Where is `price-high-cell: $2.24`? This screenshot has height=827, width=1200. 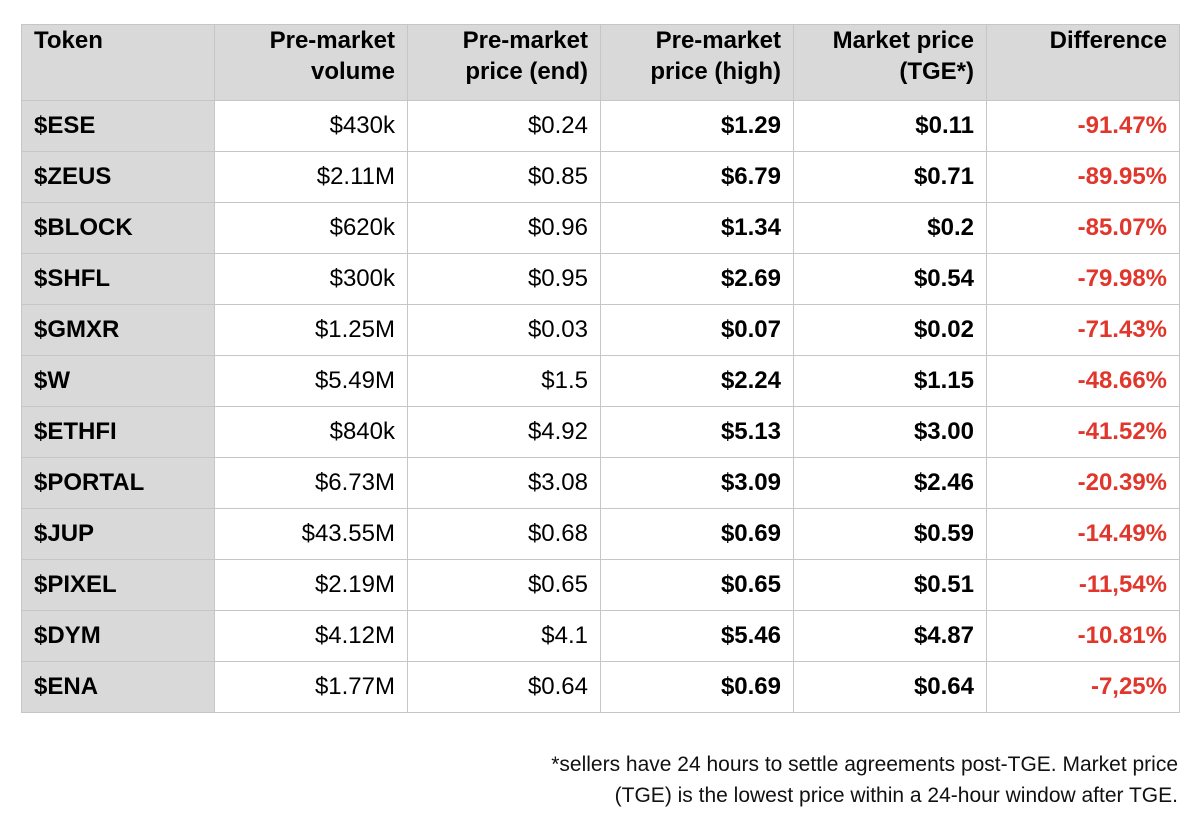
price-high-cell: $2.24 is located at coordinates (697, 381).